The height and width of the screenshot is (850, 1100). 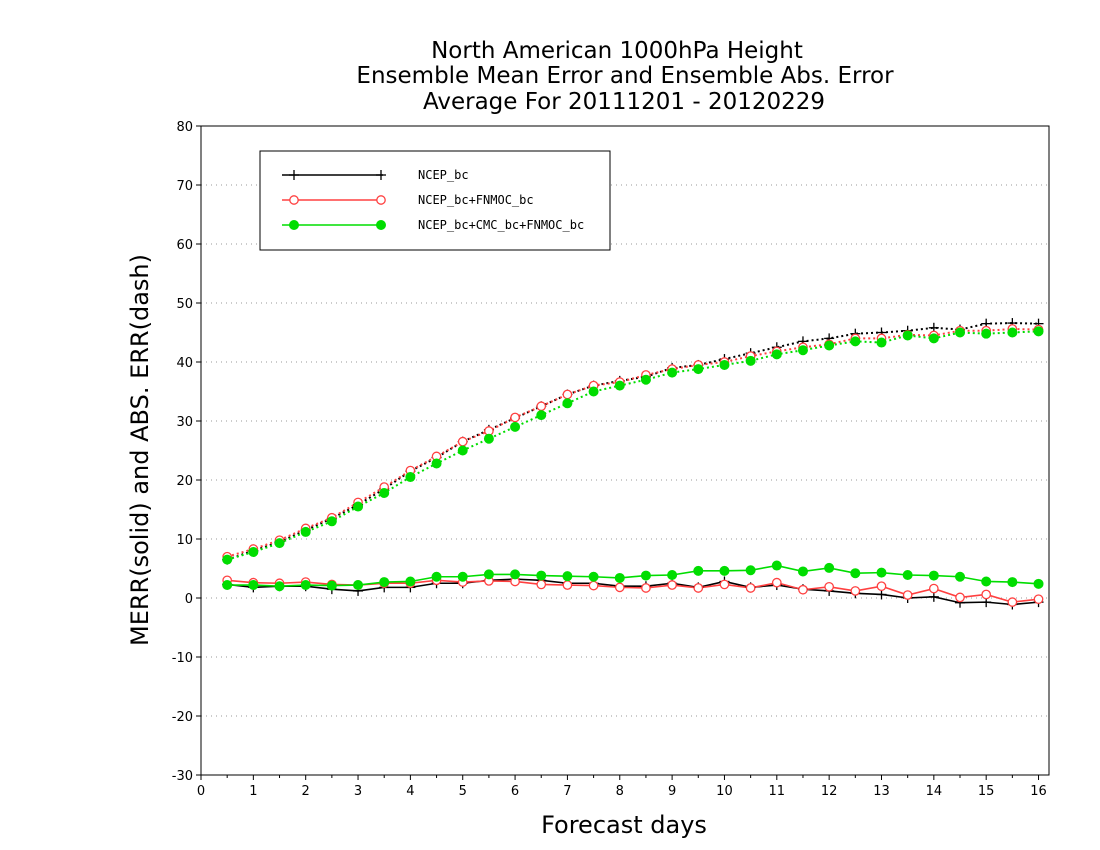 I want to click on legend-marker-1b, so click(x=381, y=175).